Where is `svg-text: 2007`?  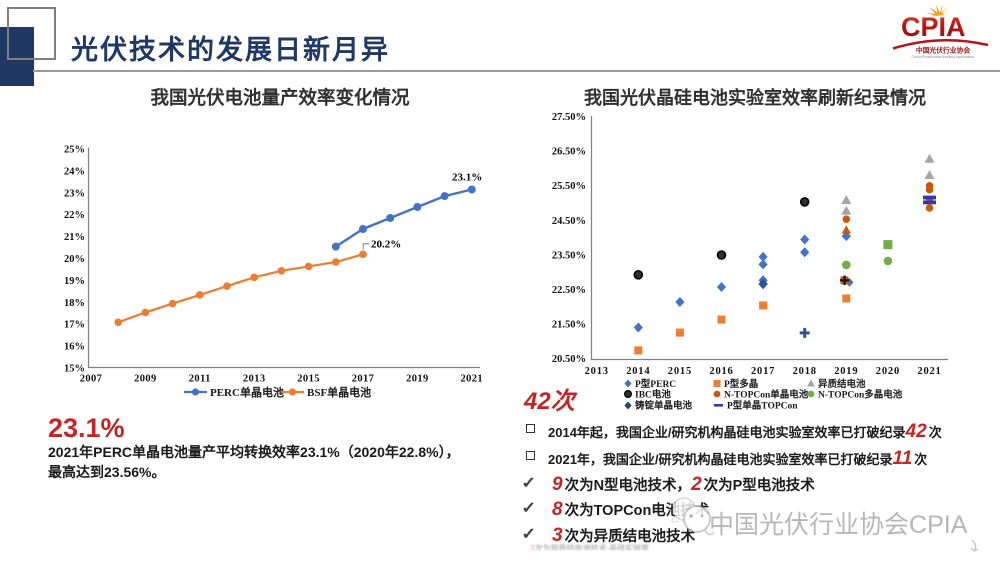
svg-text: 2007 is located at coordinates (91, 379).